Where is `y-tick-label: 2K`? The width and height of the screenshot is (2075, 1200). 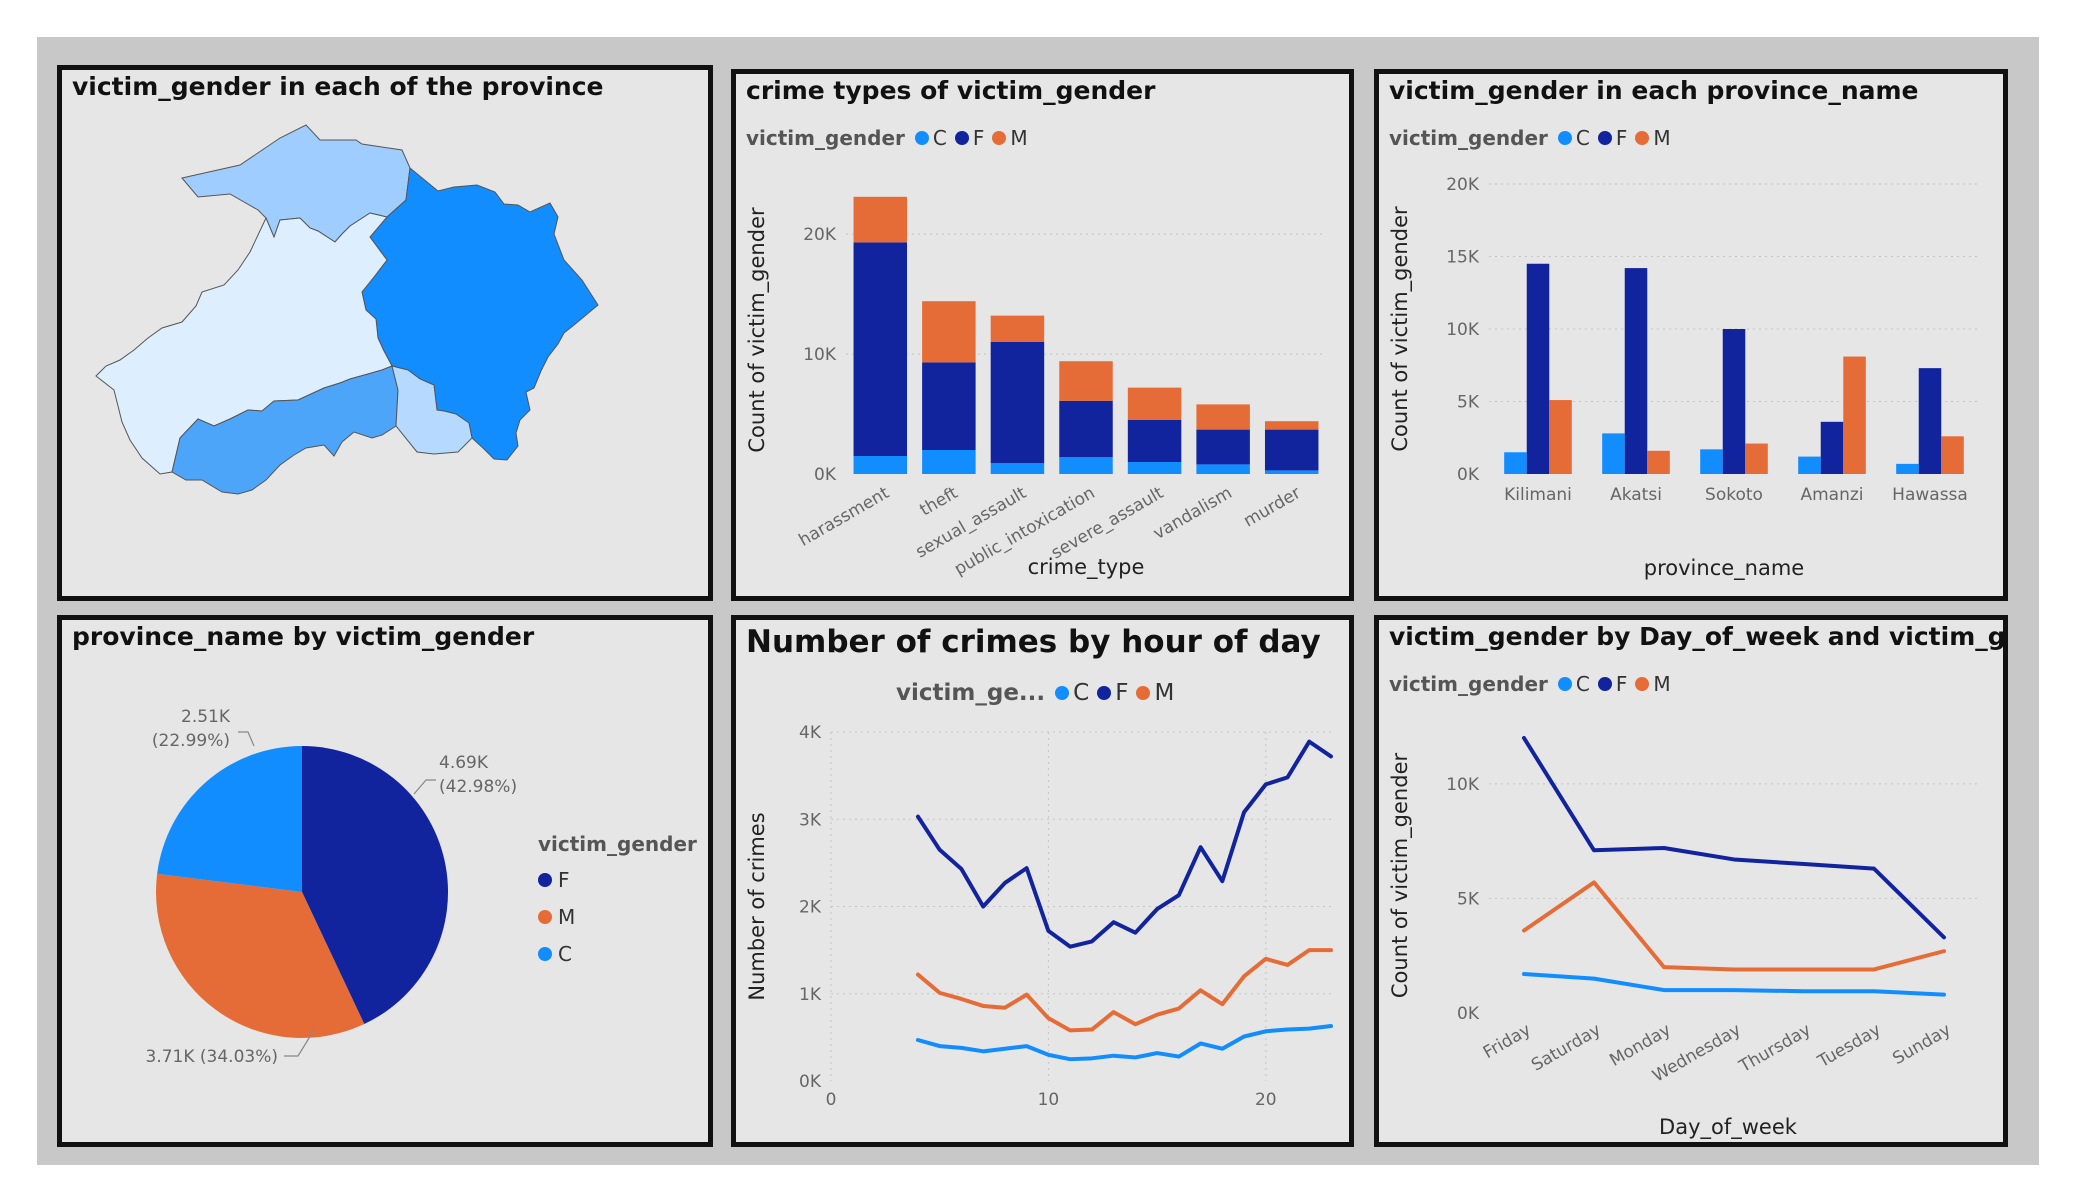 y-tick-label: 2K is located at coordinates (810, 908).